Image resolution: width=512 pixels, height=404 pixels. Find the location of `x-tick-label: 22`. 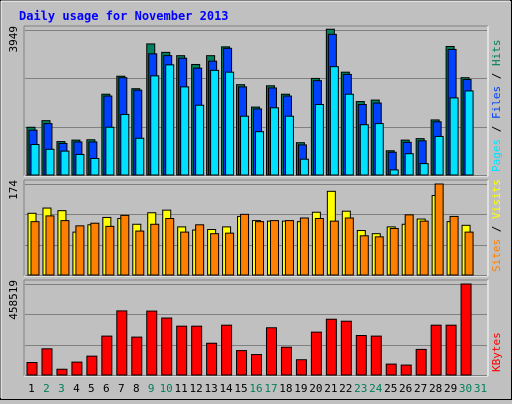

x-tick-label: 22 is located at coordinates (345, 388).